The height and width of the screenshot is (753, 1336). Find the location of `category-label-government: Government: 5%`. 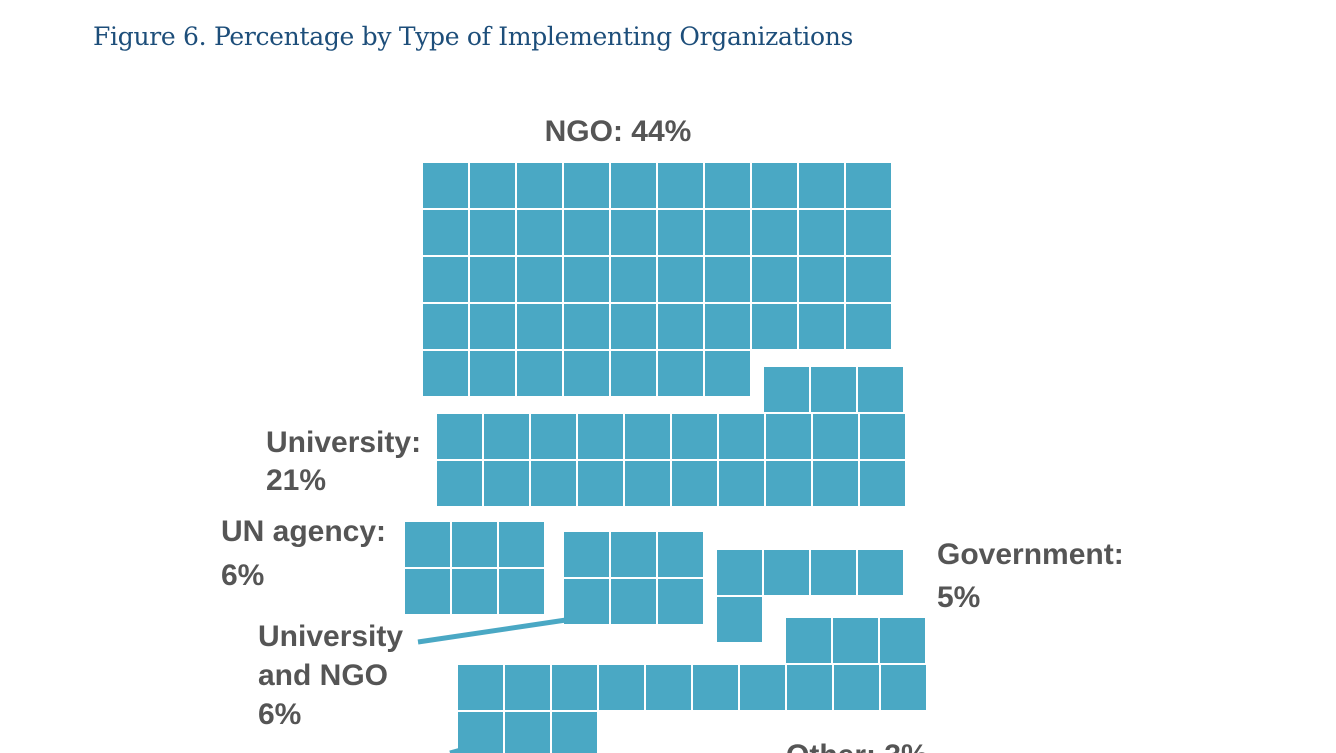

category-label-government: Government: 5% is located at coordinates (1030, 576).